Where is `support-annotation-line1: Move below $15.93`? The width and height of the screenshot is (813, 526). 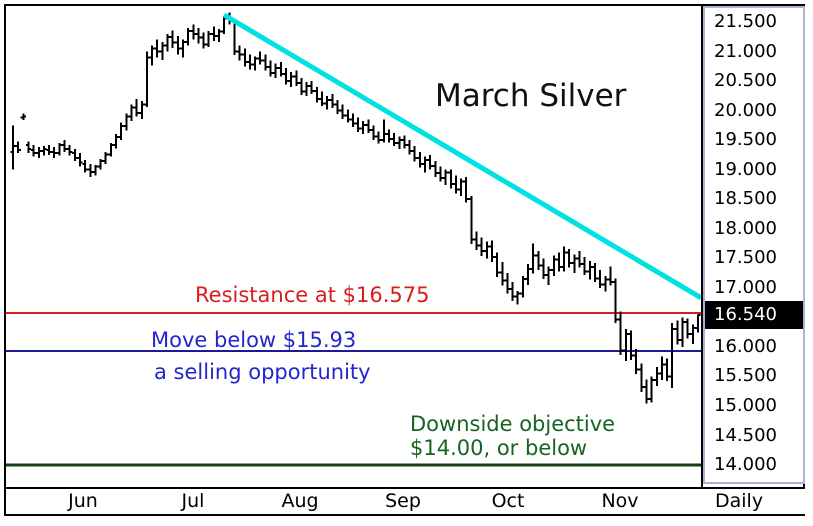
support-annotation-line1: Move below $15.93 is located at coordinates (254, 340).